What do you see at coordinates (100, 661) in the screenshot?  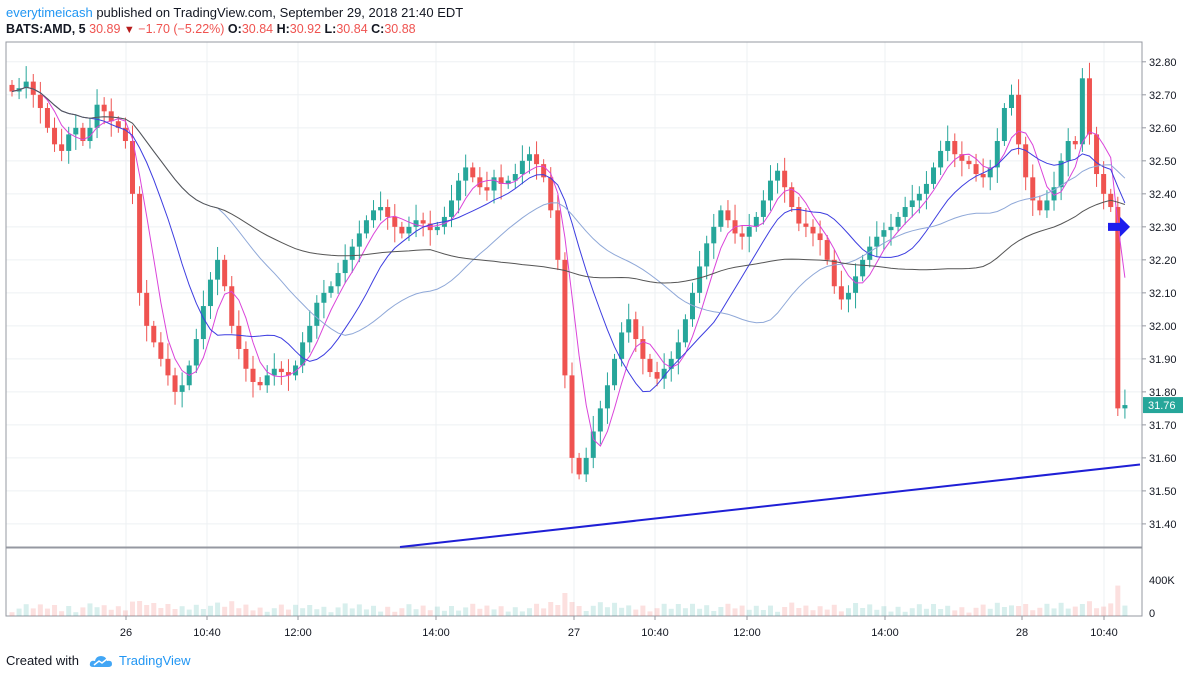 I see `tradingview-logo-icon` at bounding box center [100, 661].